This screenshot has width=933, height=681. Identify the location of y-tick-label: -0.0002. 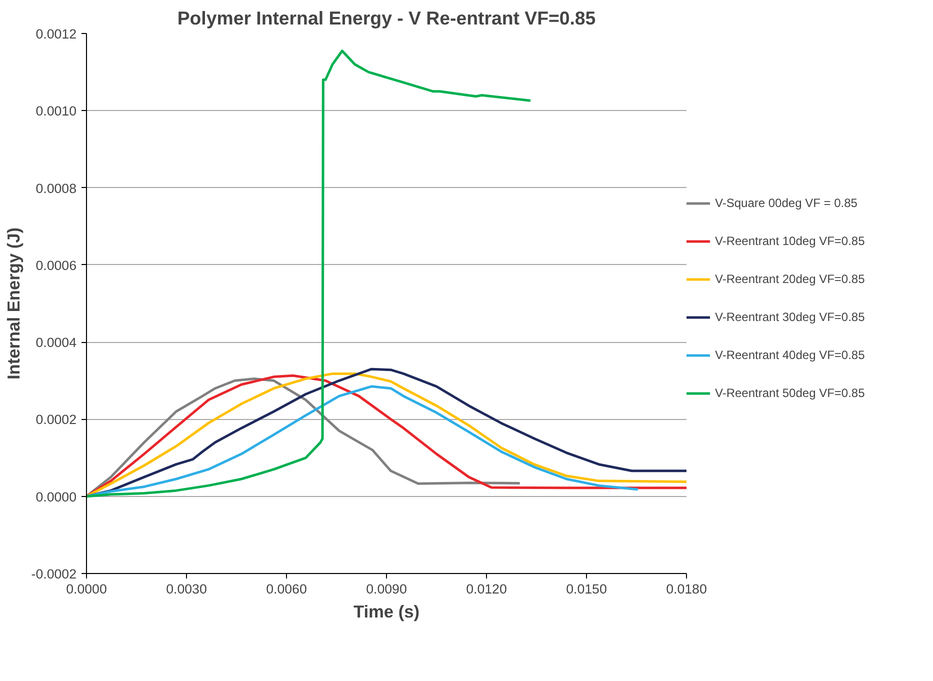
(54, 574).